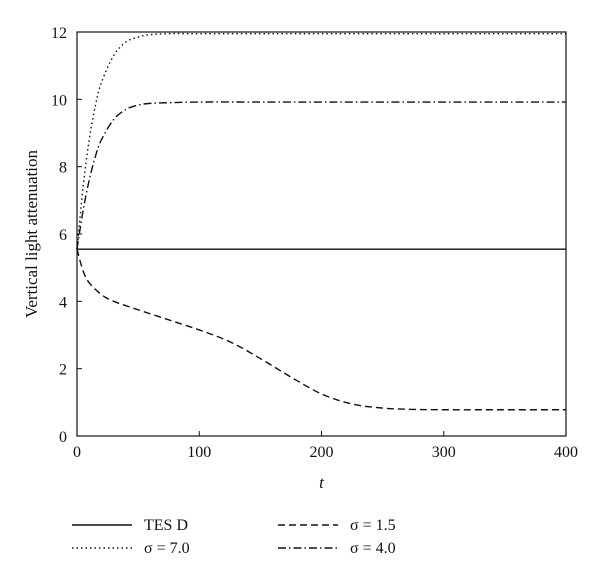 The image size is (600, 585). I want to click on y-tick-label: 10, so click(59, 100).